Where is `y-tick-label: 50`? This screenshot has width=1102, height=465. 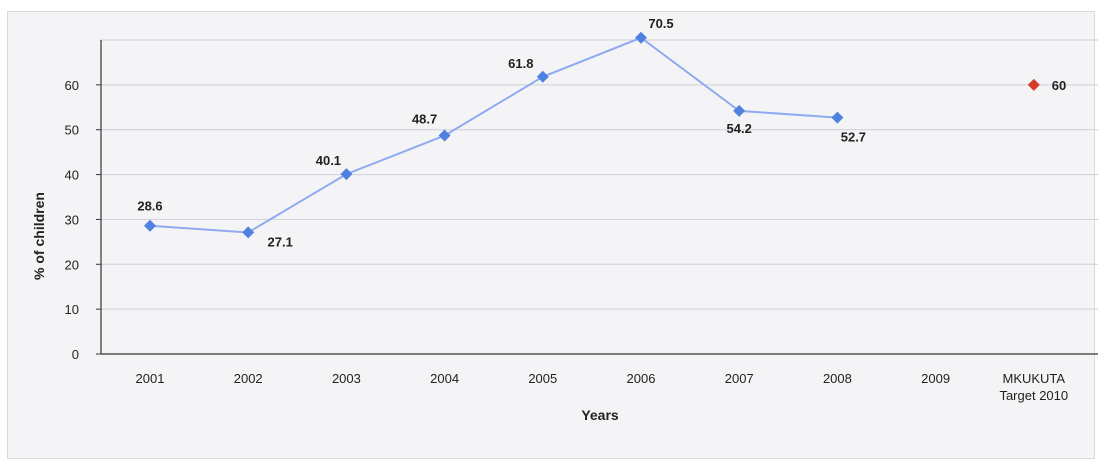
y-tick-label: 50 is located at coordinates (72, 130).